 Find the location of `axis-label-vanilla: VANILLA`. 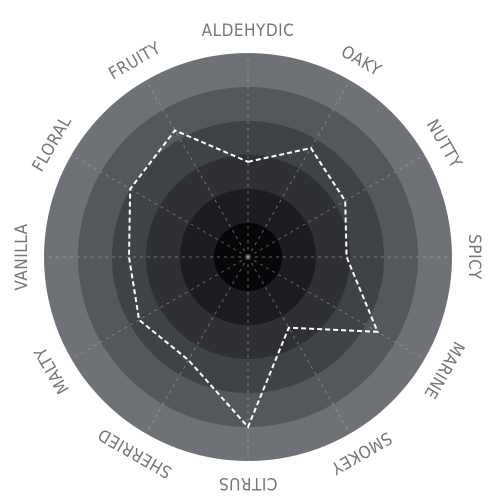

axis-label-vanilla: VANILLA is located at coordinates (22, 256).